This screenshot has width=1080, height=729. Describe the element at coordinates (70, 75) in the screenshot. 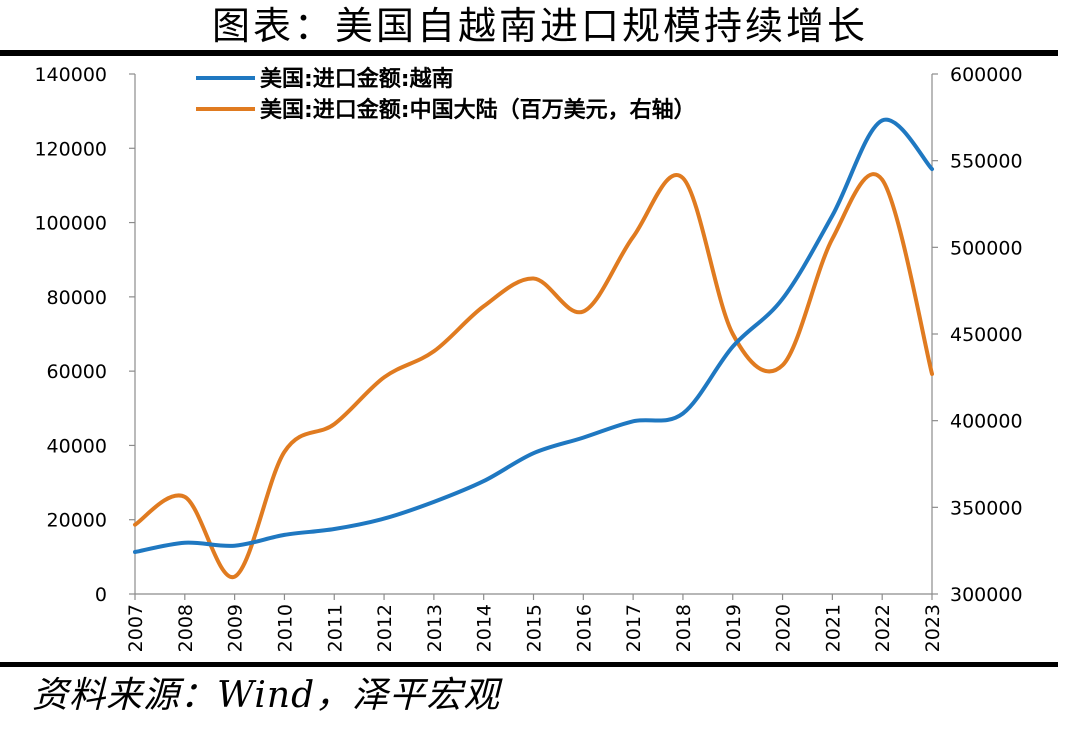

I see `left-tick-label: 140000` at that location.